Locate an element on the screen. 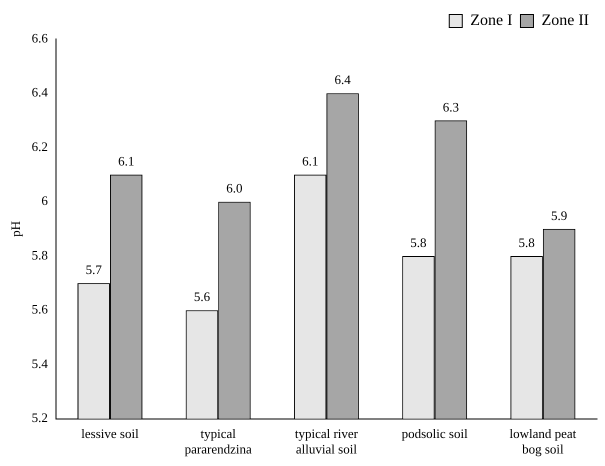  x-tick-label: typical river alluvial soil is located at coordinates (326, 441).